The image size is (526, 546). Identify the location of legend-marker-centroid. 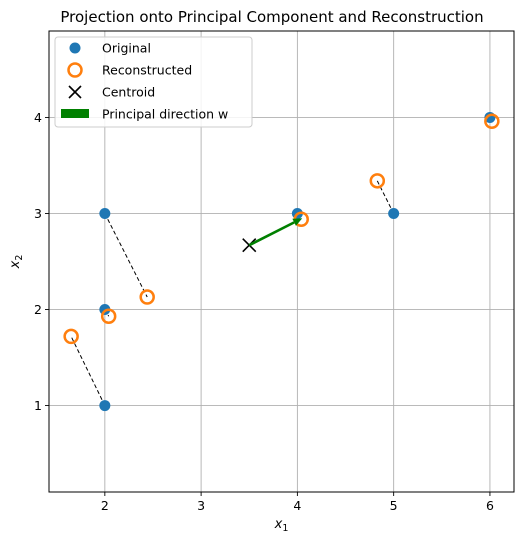
(75, 92).